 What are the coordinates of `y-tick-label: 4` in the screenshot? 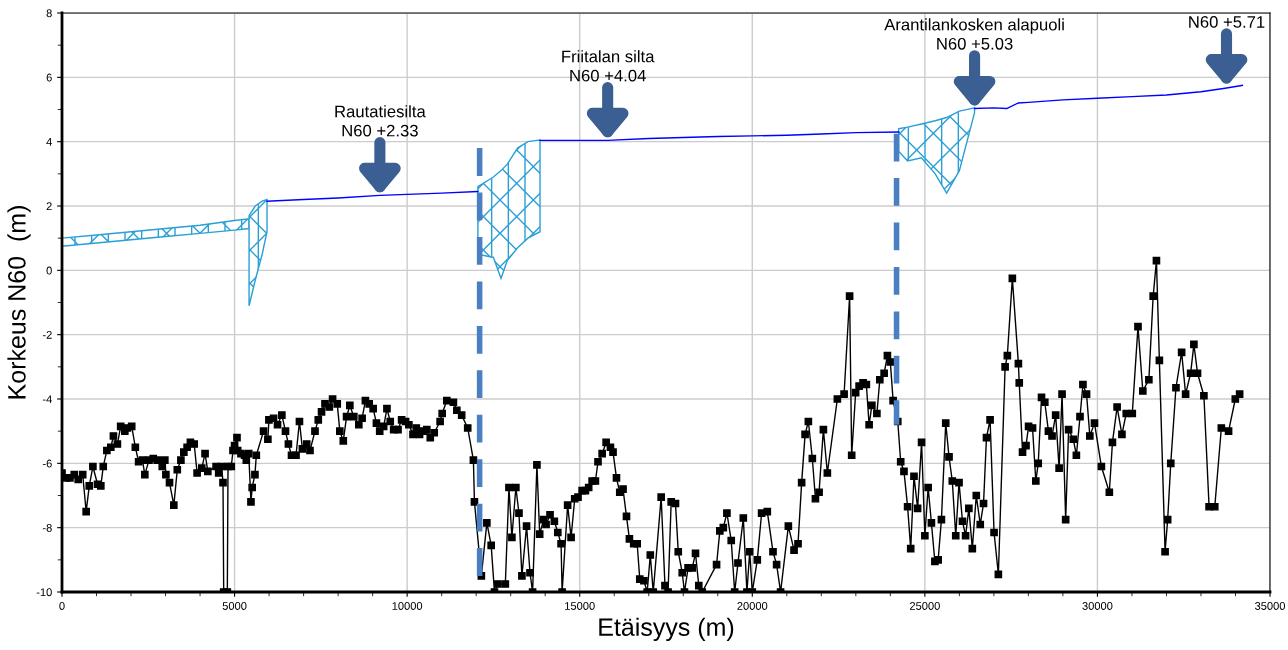 It's located at (49, 142).